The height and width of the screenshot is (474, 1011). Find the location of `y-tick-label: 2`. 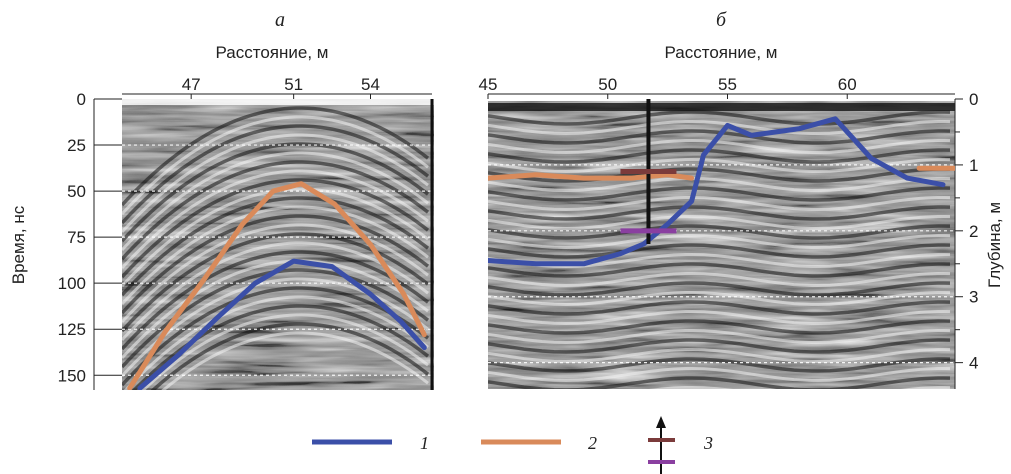

y-tick-label: 2 is located at coordinates (973, 231).